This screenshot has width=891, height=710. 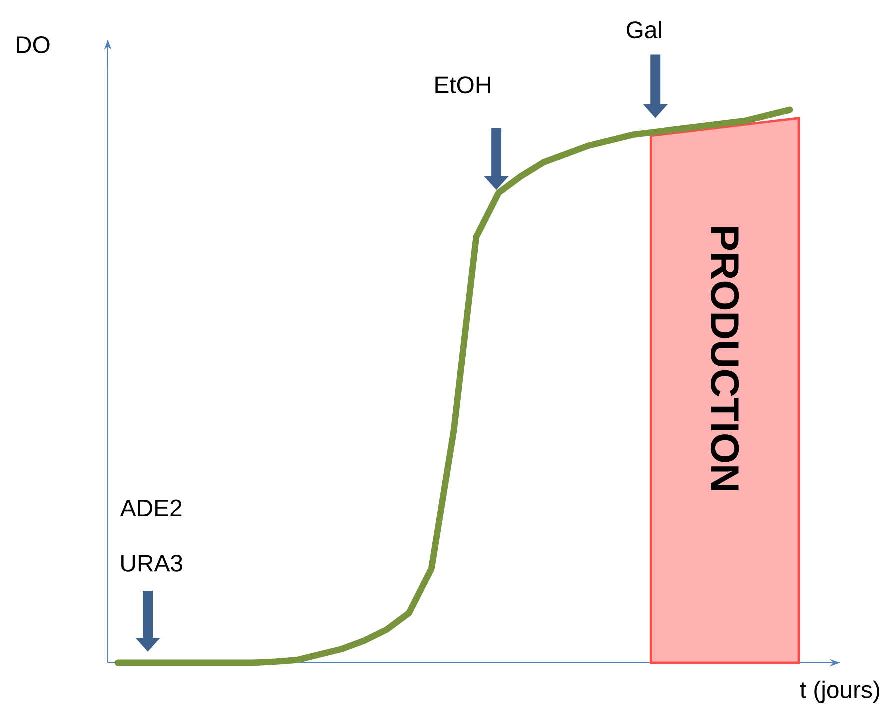 I want to click on annotation: ADE2, so click(x=151, y=508).